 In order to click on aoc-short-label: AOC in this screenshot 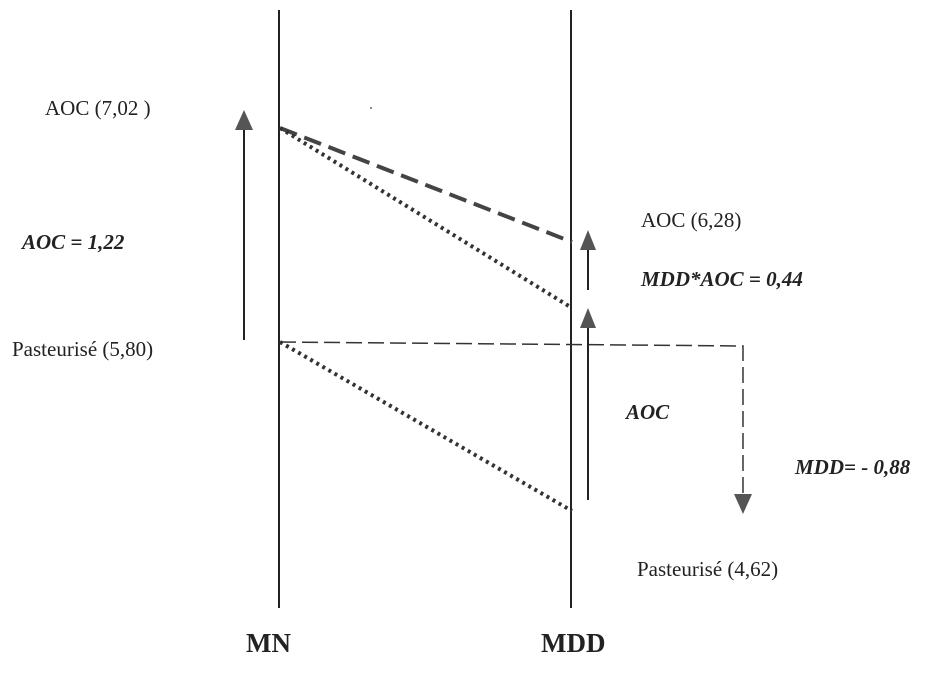, I will do `click(648, 412)`.